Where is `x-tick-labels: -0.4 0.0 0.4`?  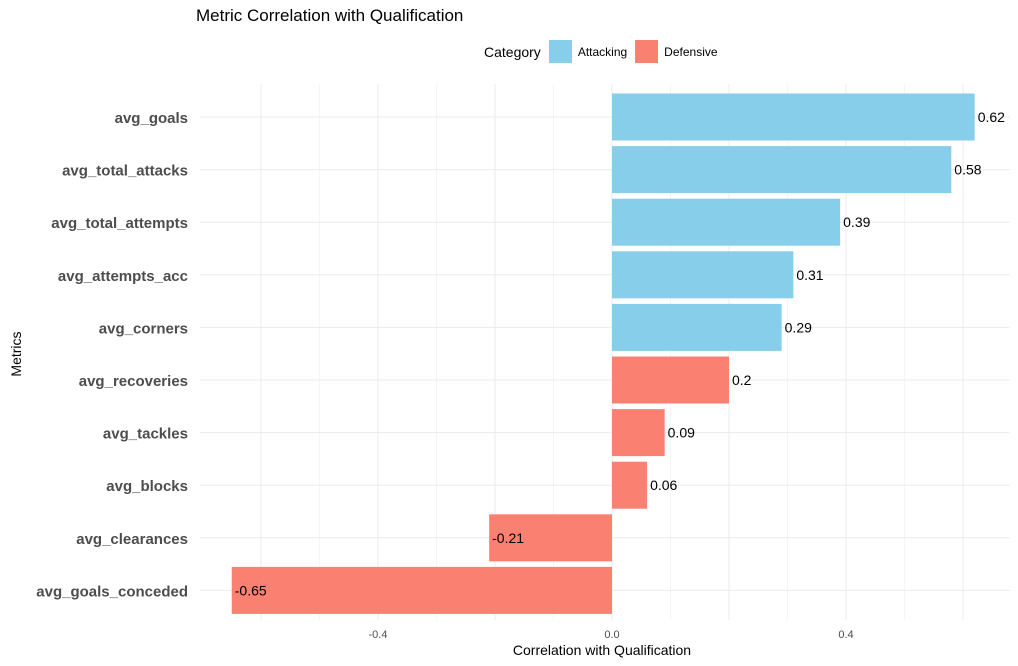 x-tick-labels: -0.4 0.0 0.4 is located at coordinates (611, 635).